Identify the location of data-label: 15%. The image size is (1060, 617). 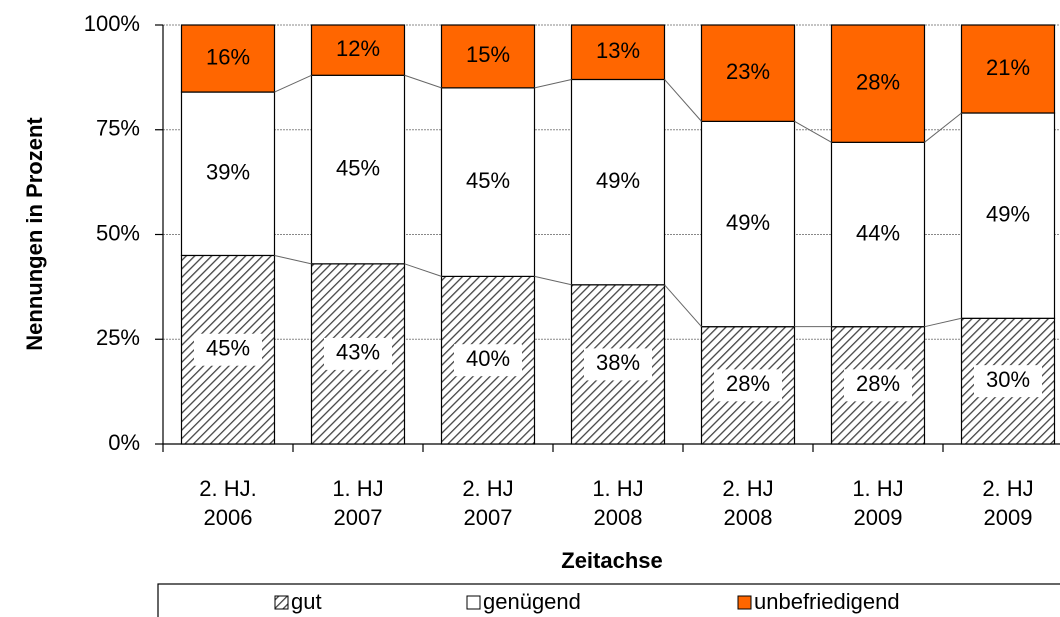
(488, 54).